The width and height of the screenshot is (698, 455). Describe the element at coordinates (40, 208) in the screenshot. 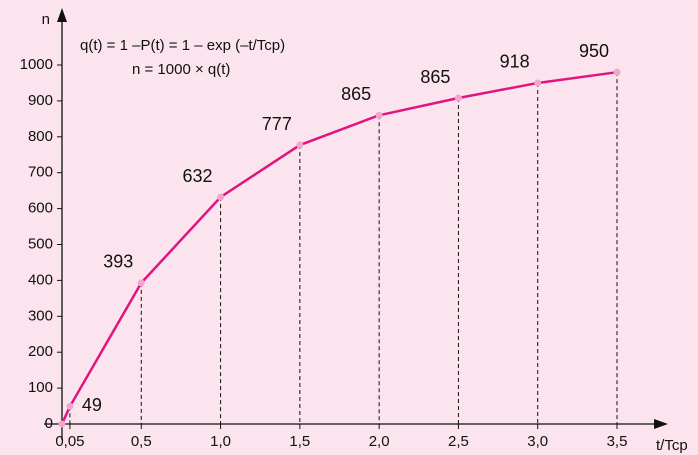

I see `y-tick-label: 600` at that location.